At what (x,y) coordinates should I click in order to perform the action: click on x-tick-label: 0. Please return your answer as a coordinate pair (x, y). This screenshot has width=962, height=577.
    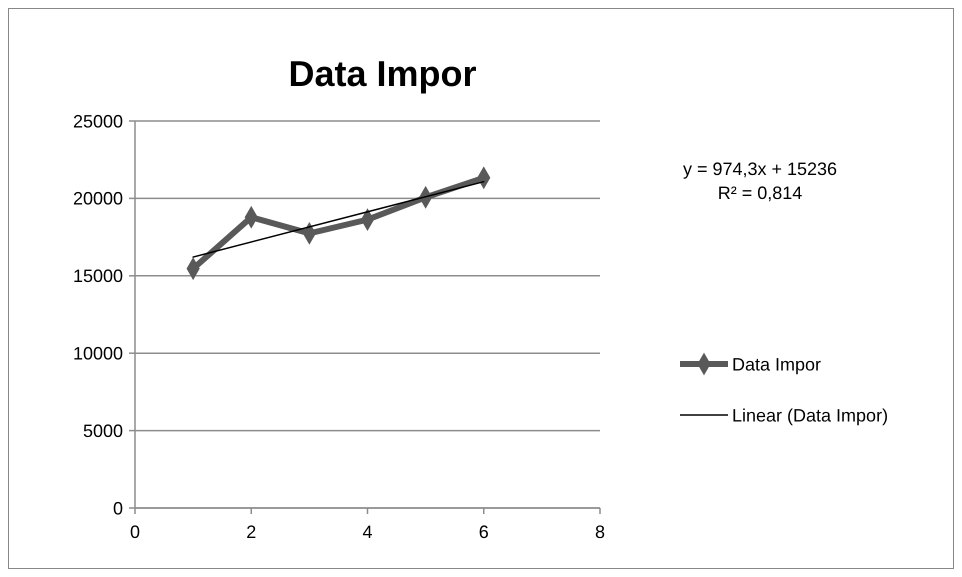
    Looking at the image, I should click on (135, 532).